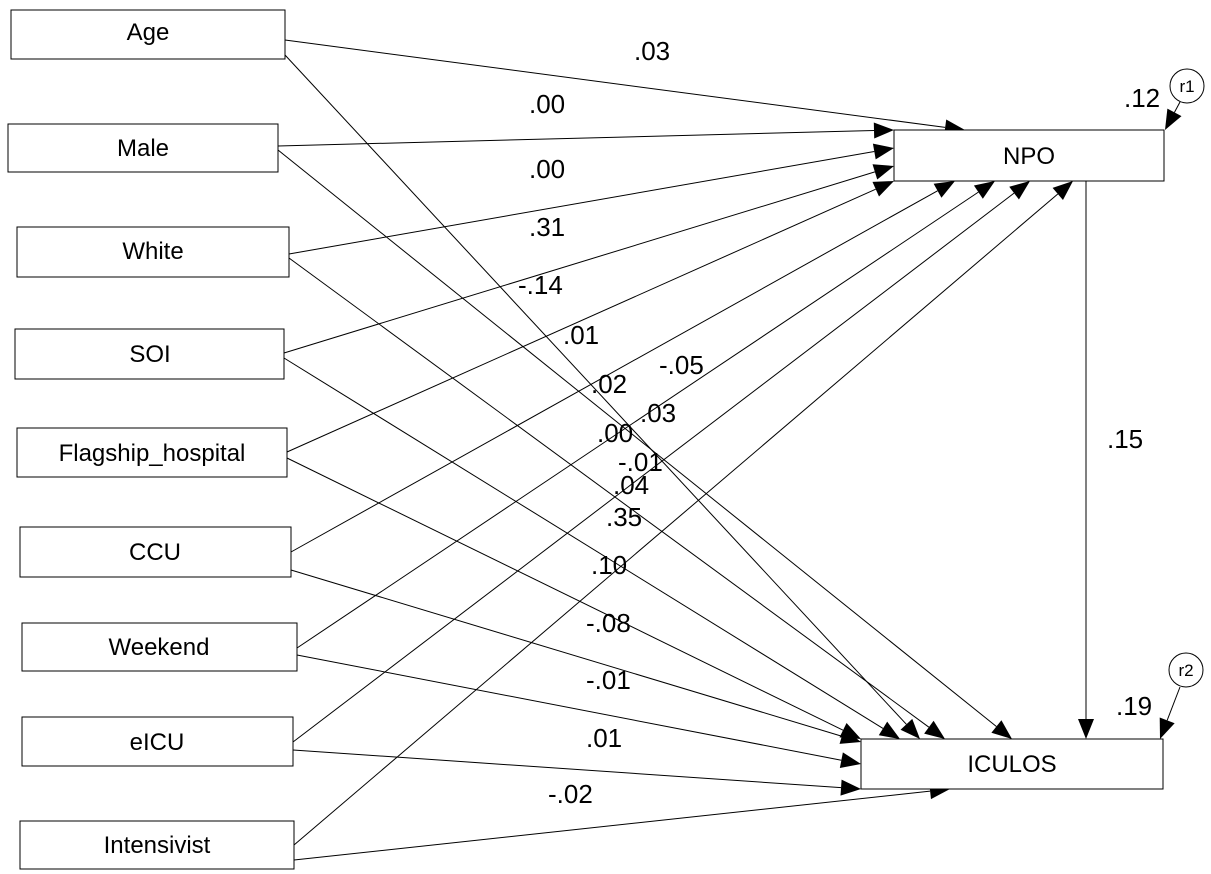 The width and height of the screenshot is (1211, 874). Describe the element at coordinates (581, 335) in the screenshot. I see `coef-ccu-npo: .01` at that location.